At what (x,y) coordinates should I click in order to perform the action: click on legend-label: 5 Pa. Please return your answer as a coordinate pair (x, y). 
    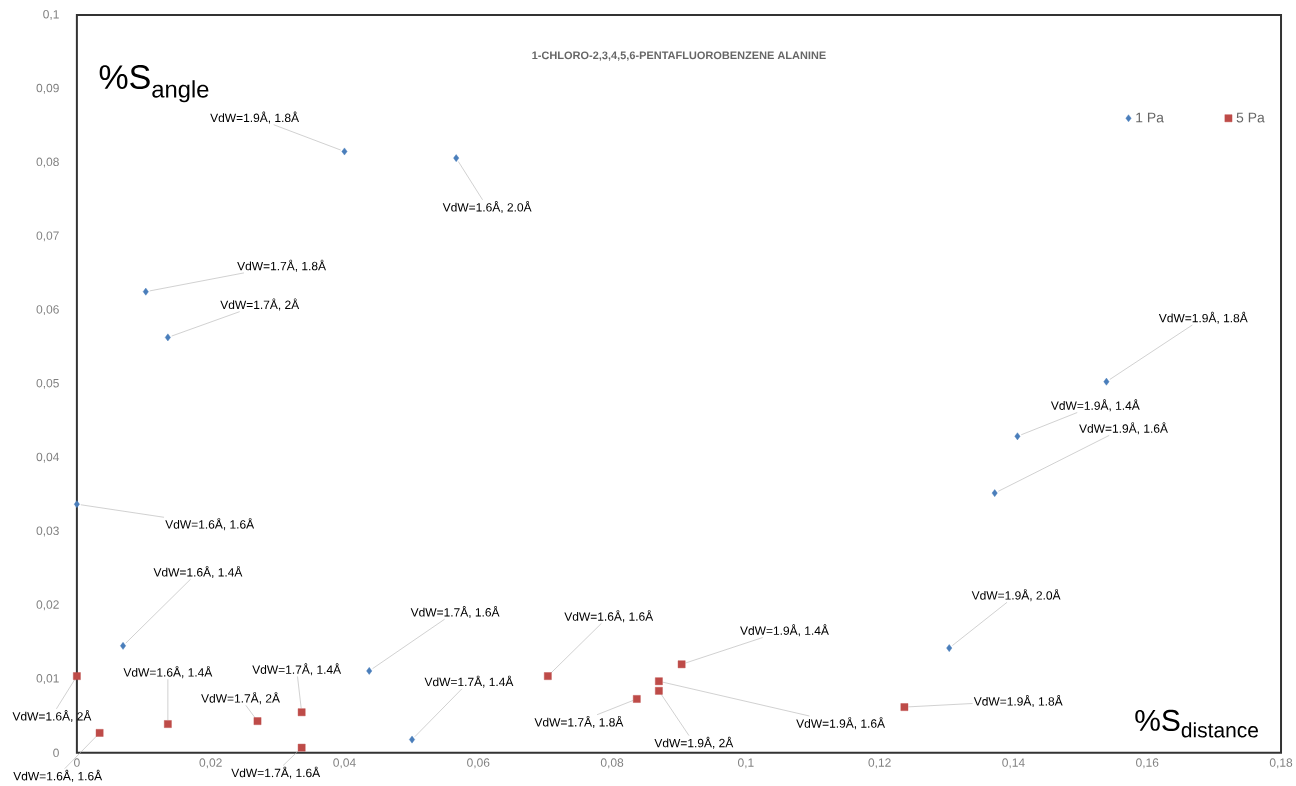
    Looking at the image, I should click on (1250, 117).